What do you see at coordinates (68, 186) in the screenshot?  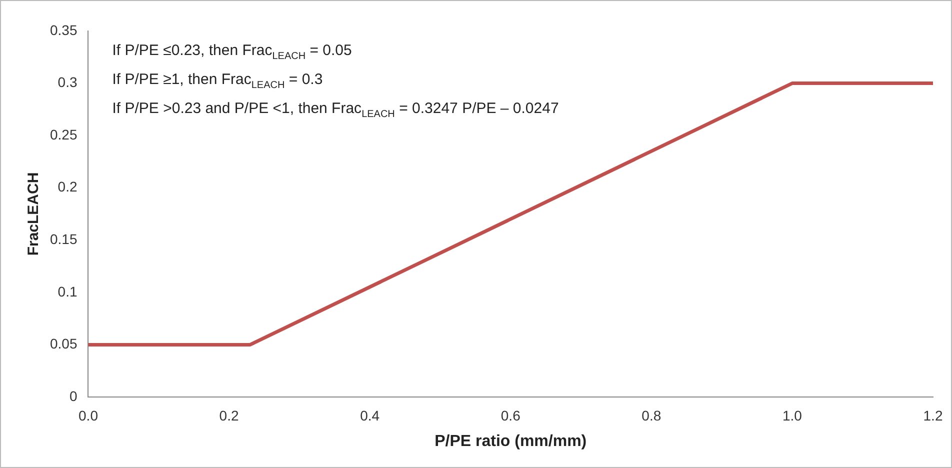 I see `y-tick-label: 0.2` at bounding box center [68, 186].